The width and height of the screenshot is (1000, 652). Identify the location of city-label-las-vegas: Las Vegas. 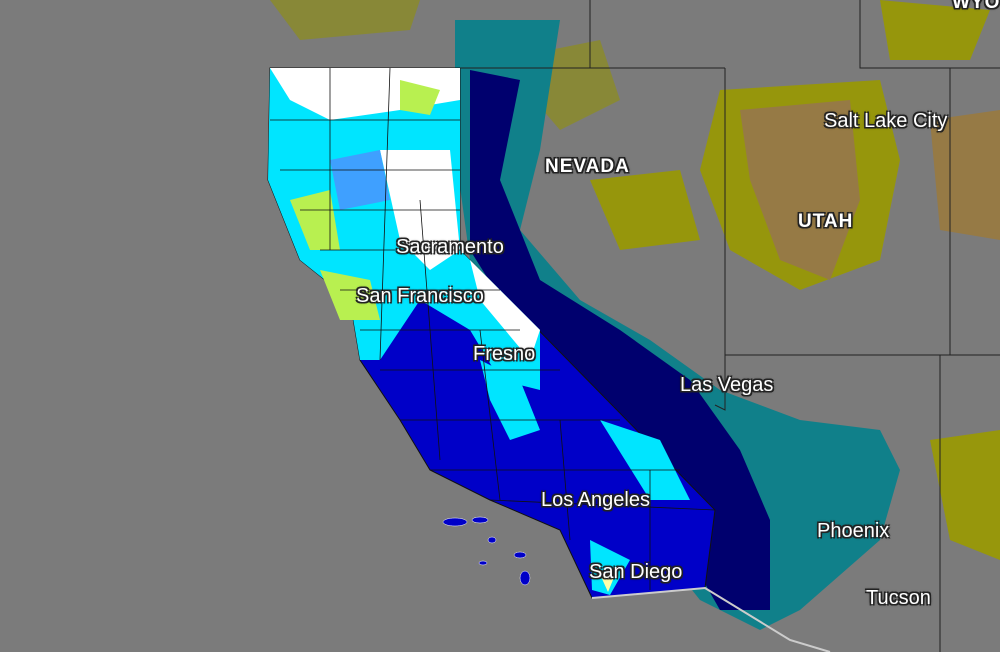
(727, 385).